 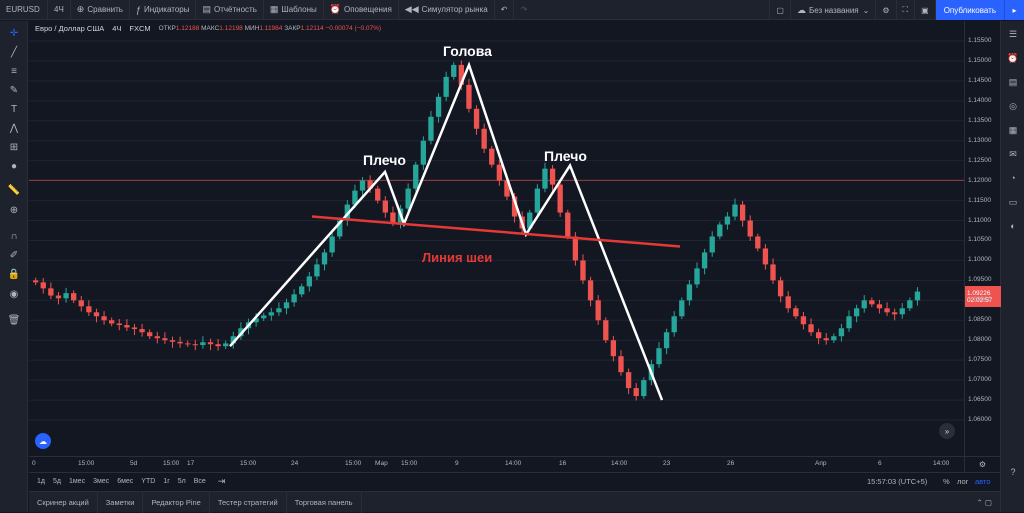 What do you see at coordinates (63, 502) in the screenshot?
I see `bottom-tab: Скринер акций` at bounding box center [63, 502].